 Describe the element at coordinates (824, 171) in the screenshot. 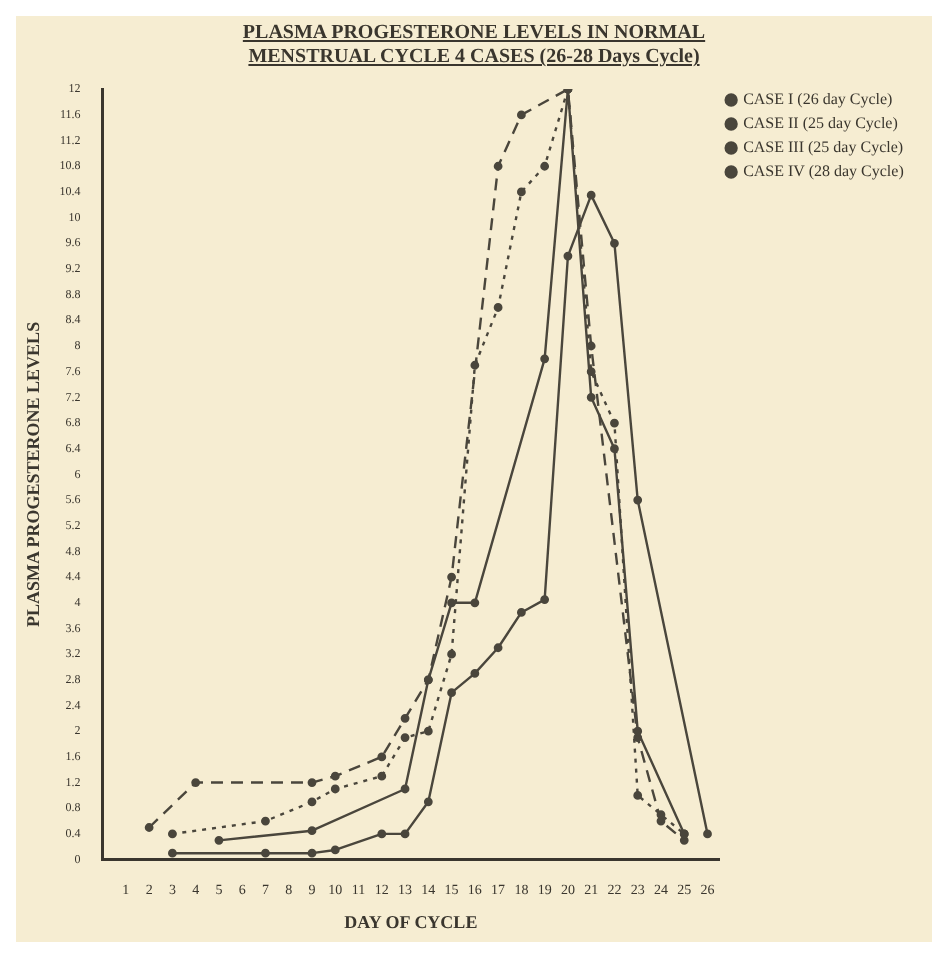

I see `legend-label: CASE IV (28 day Cycle)` at that location.